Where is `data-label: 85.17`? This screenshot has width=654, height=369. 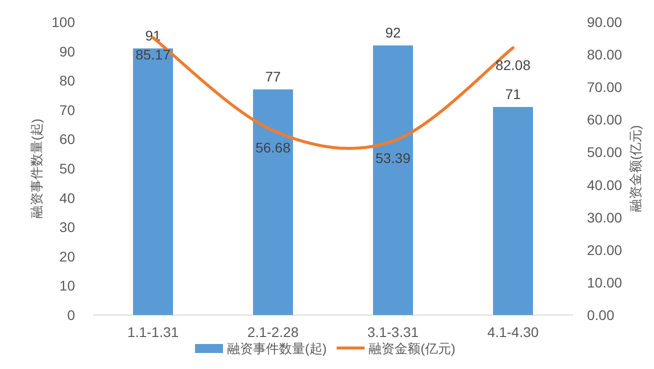
data-label: 85.17 is located at coordinates (153, 54).